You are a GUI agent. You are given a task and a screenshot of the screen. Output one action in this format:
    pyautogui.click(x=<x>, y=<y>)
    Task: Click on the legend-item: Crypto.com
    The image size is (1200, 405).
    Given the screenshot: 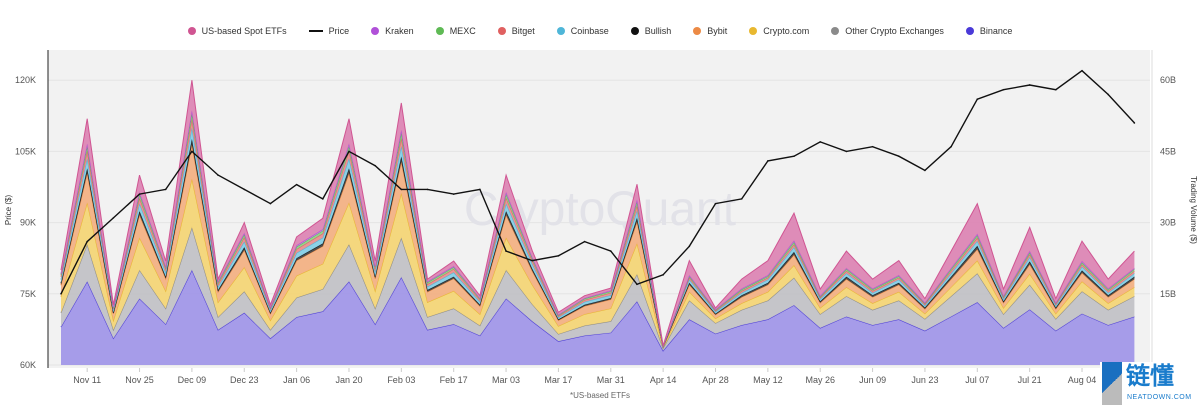 What is the action you would take?
    pyautogui.click(x=779, y=31)
    